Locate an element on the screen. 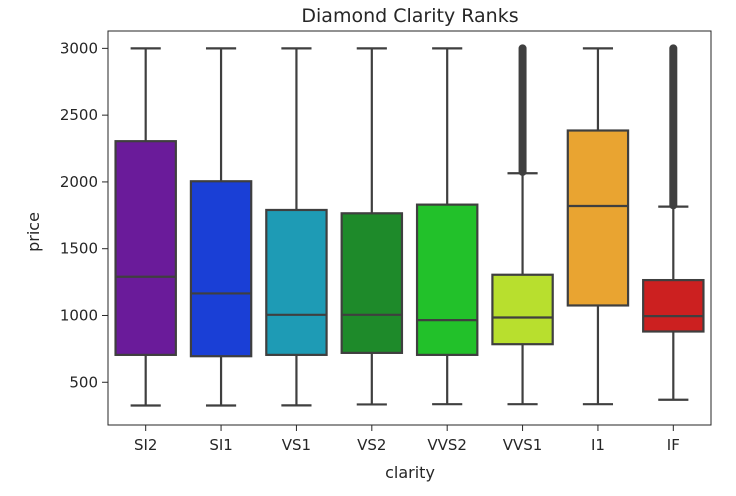  box-vvs2 is located at coordinates (447, 226).